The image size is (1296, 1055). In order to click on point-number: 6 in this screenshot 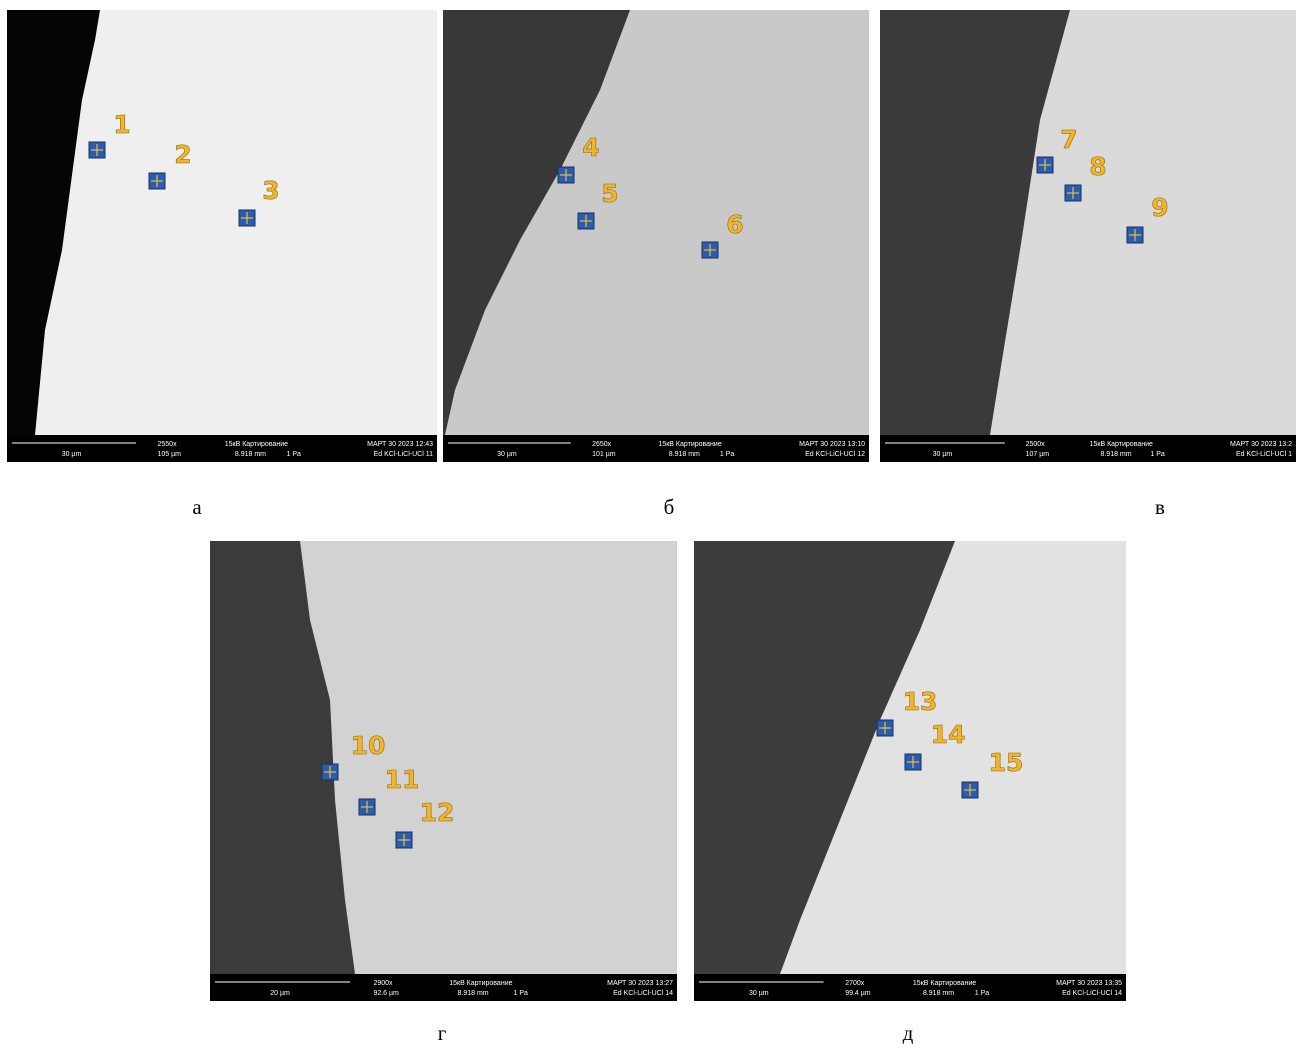, I will do `click(734, 224)`.